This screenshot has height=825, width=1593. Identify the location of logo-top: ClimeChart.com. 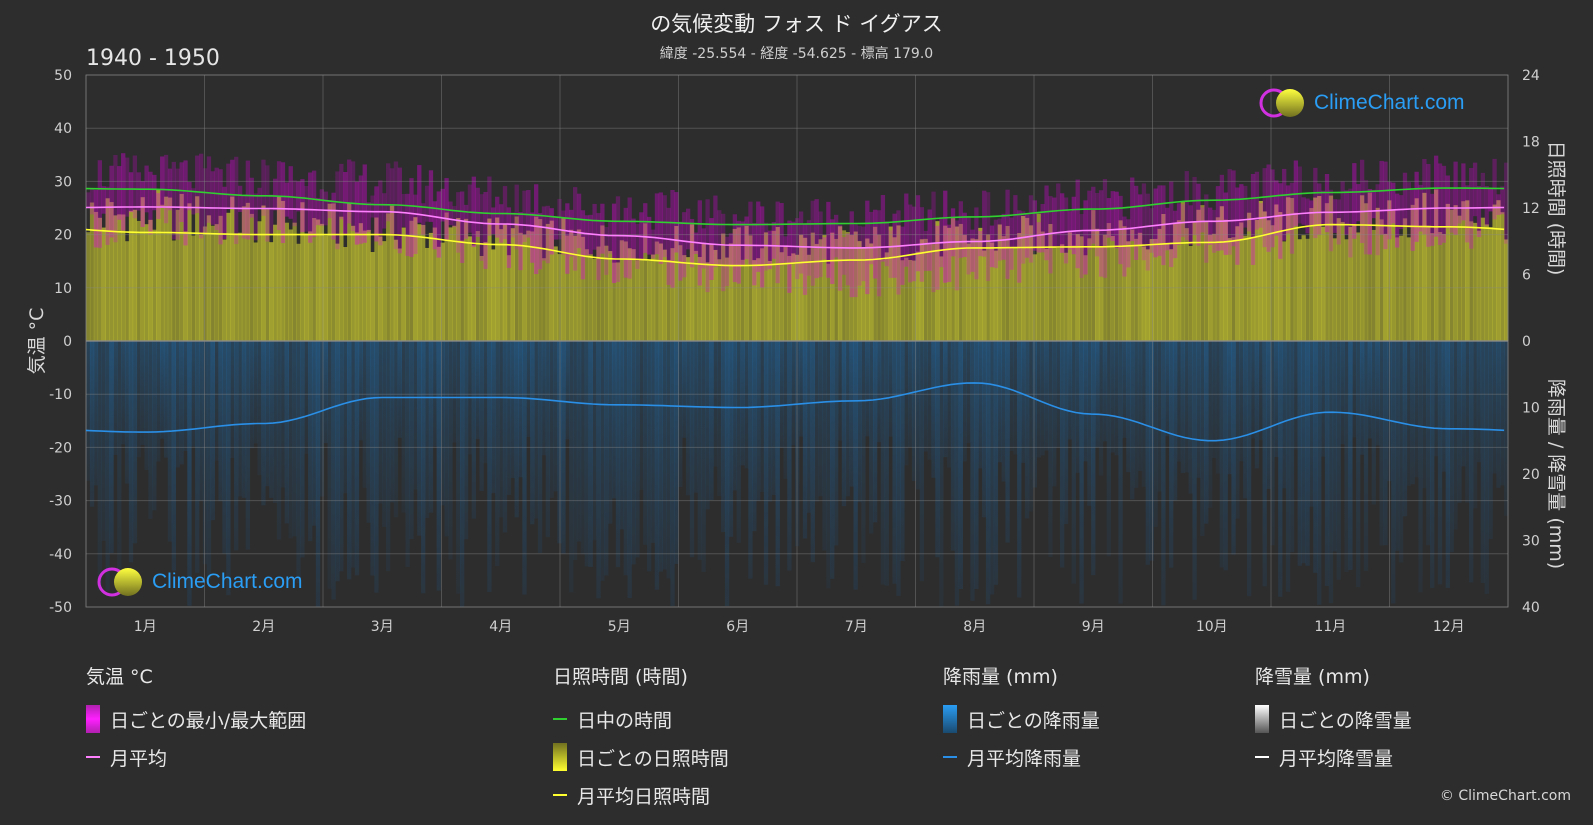
(1361, 103).